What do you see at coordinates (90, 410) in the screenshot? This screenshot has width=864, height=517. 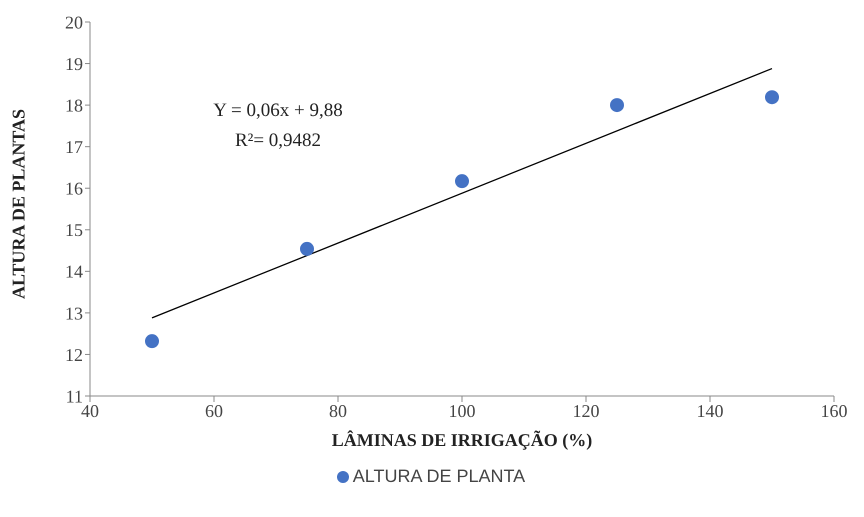 I see `x-tick-label: 40` at bounding box center [90, 410].